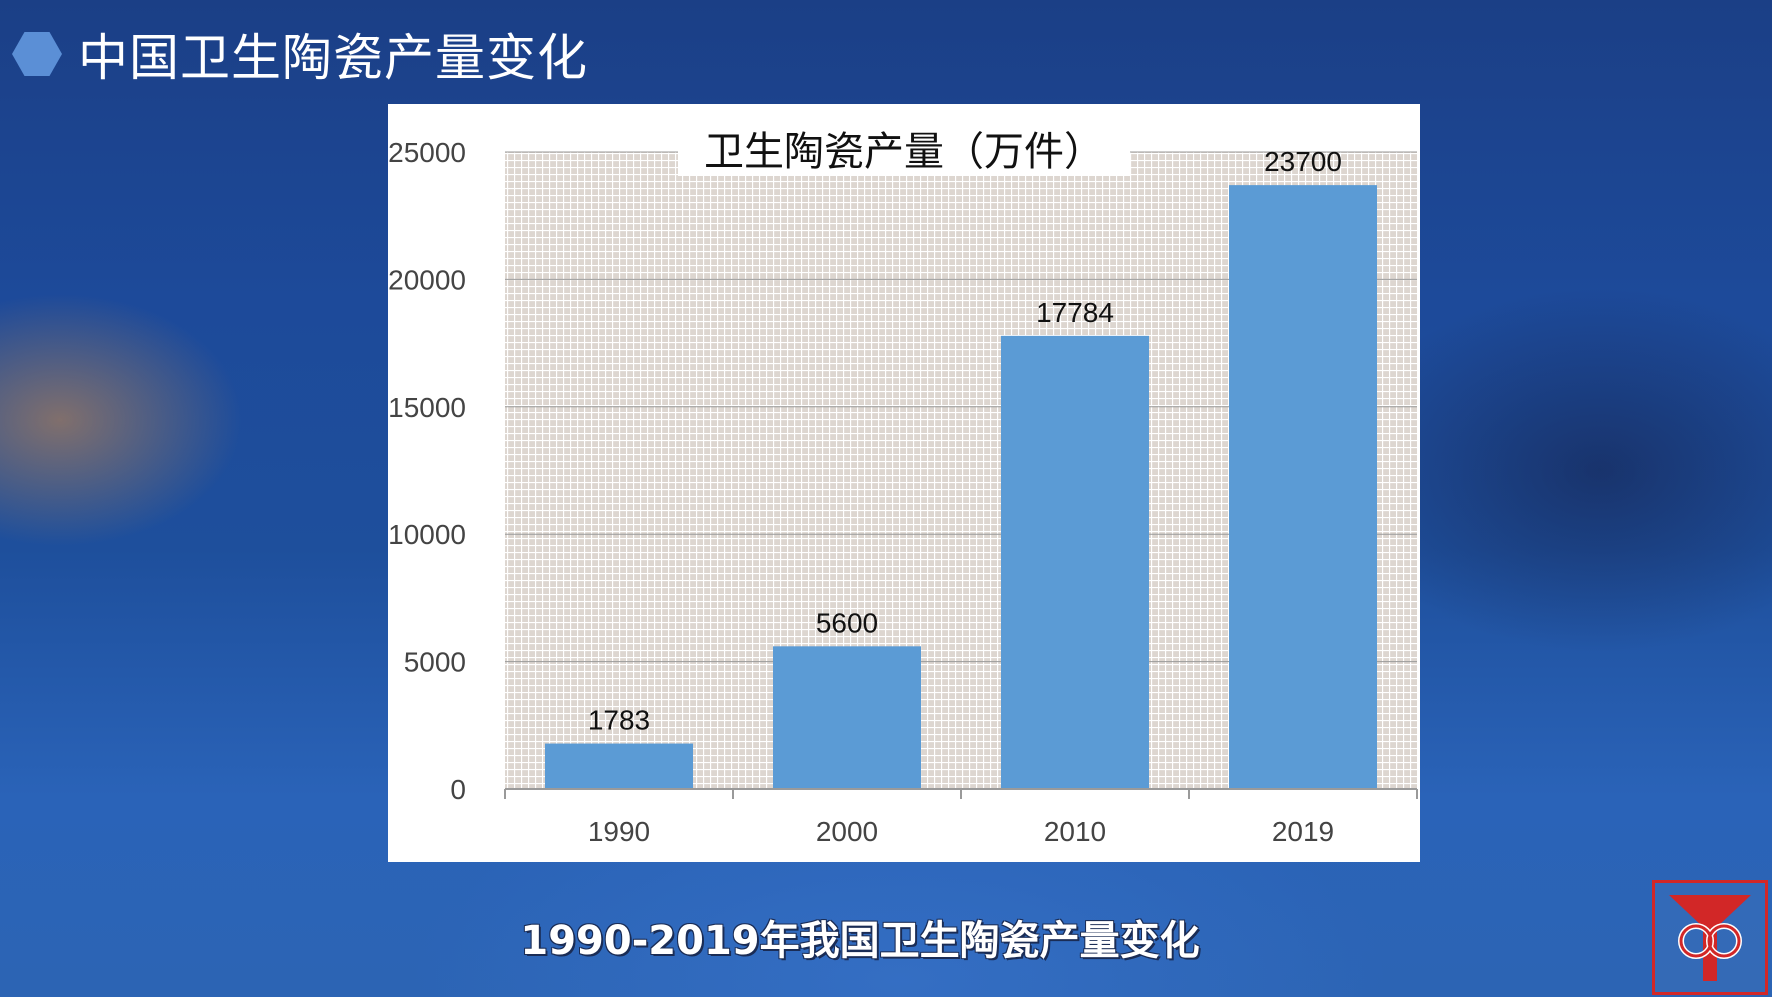 This screenshot has height=997, width=1772. What do you see at coordinates (1075, 312) in the screenshot?
I see `data-label: 17784` at bounding box center [1075, 312].